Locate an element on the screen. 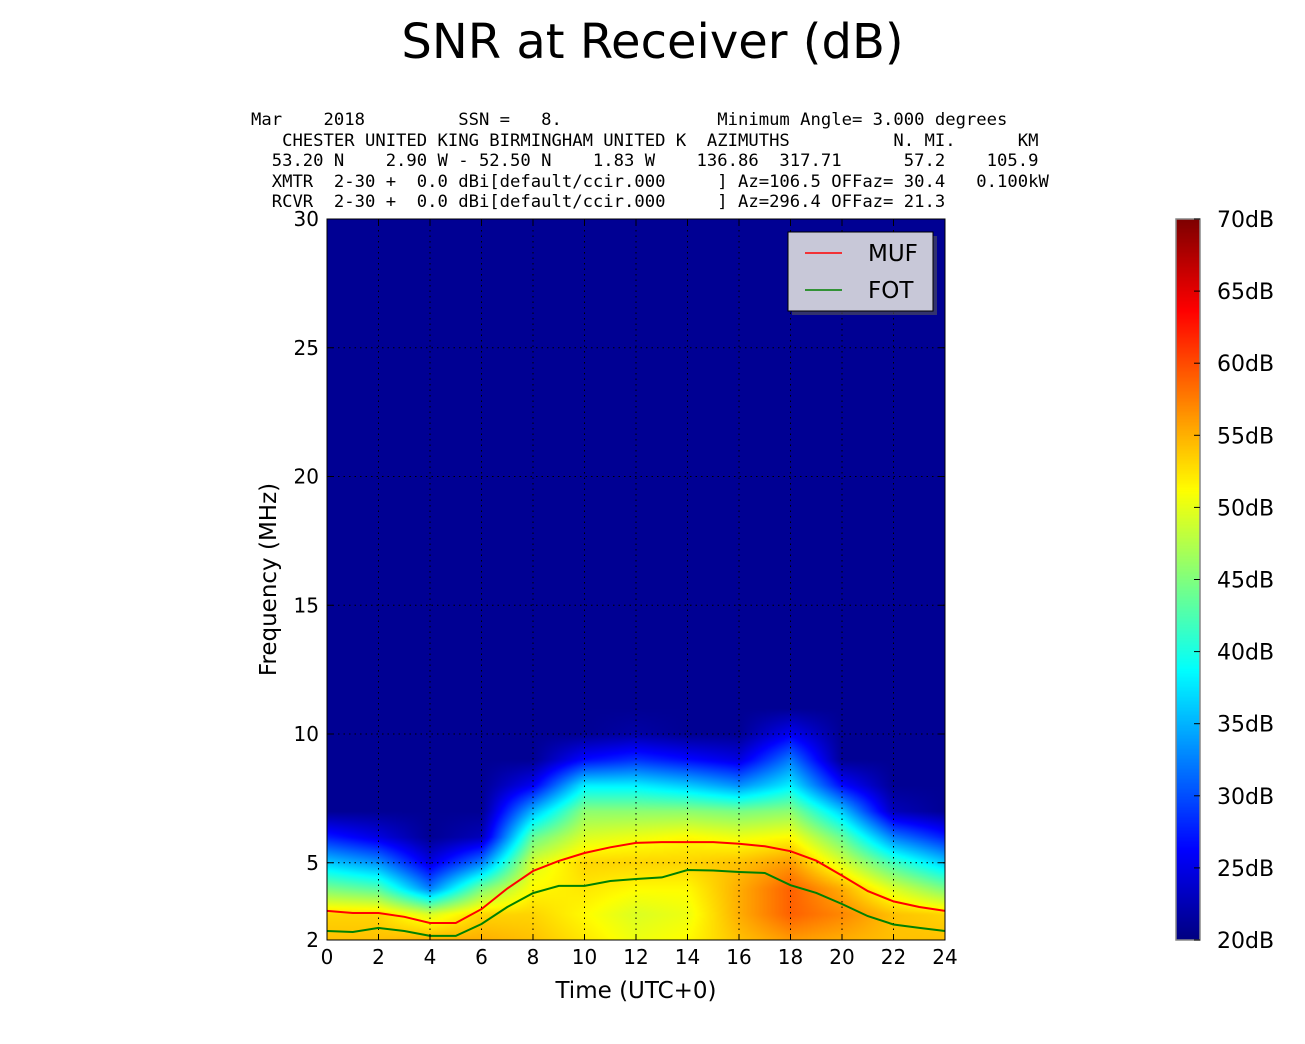 The width and height of the screenshot is (1305, 1044). colorbar-tick-label: 65dB is located at coordinates (1245, 292).